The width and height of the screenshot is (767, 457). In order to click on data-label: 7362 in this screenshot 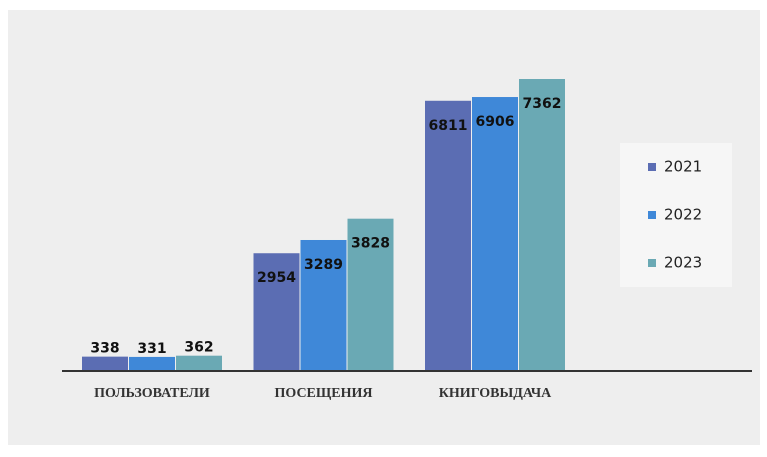, I will do `click(542, 104)`.